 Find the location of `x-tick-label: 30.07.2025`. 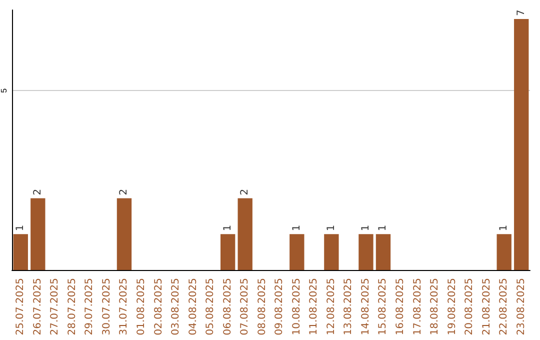

x-tick-label: 30.07.2025 is located at coordinates (106, 307).